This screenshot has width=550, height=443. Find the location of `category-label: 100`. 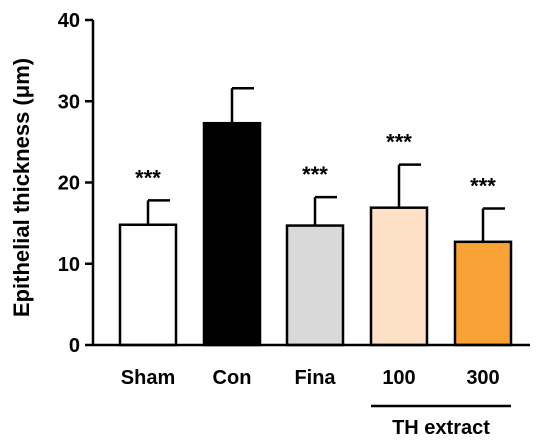

category-label: 100 is located at coordinates (398, 378).